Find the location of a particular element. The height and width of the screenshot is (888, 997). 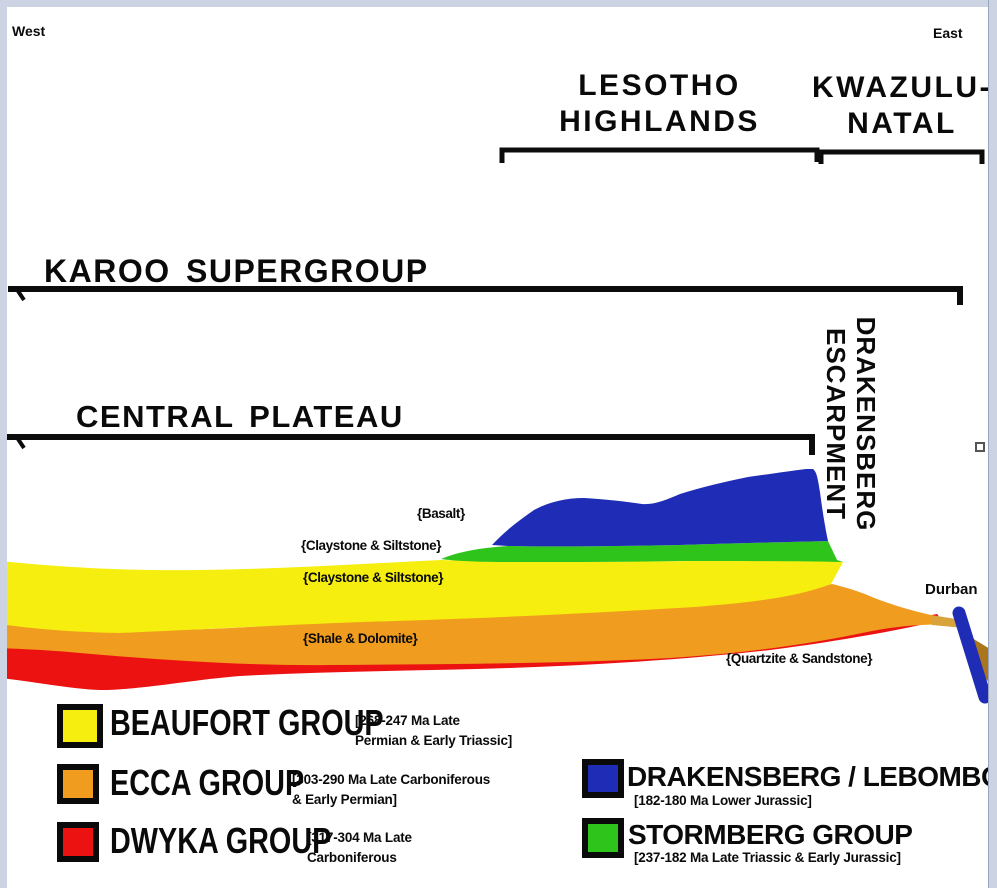

dwyka-legend-title: DWYKA GROUP is located at coordinates (221, 840).